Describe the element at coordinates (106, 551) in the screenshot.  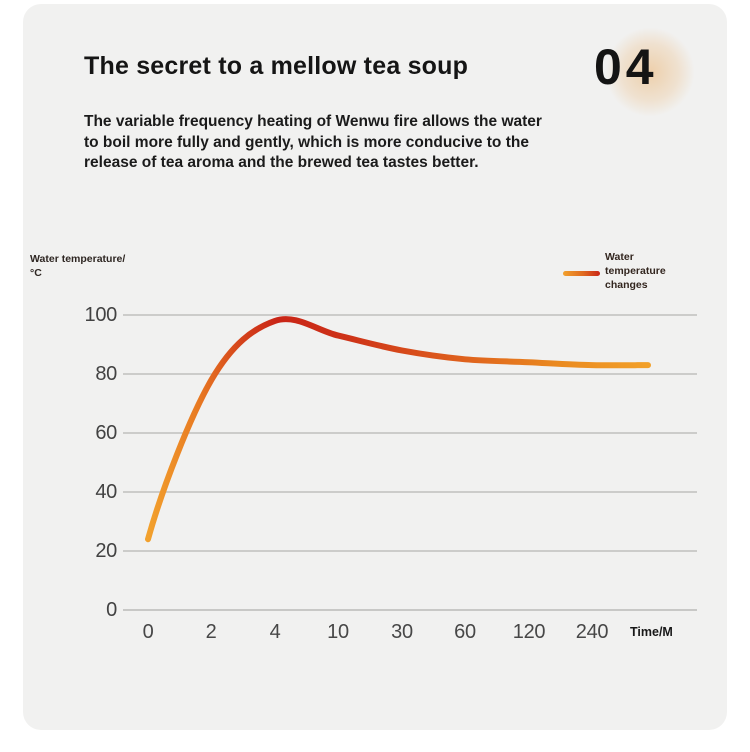
I see `y-tick-label: 20` at that location.